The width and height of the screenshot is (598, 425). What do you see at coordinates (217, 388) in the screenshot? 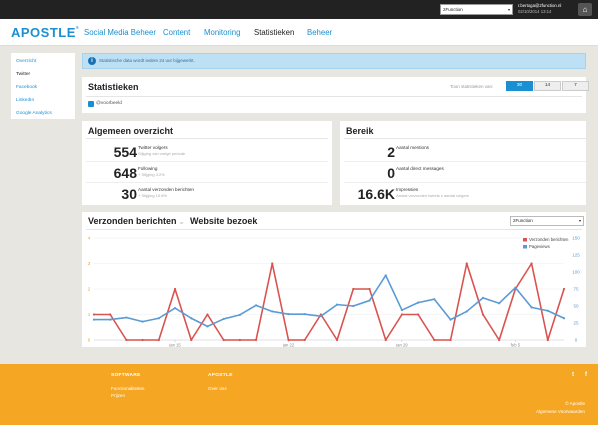
I see `footer-link-over-ons: Over ons` at bounding box center [217, 388].